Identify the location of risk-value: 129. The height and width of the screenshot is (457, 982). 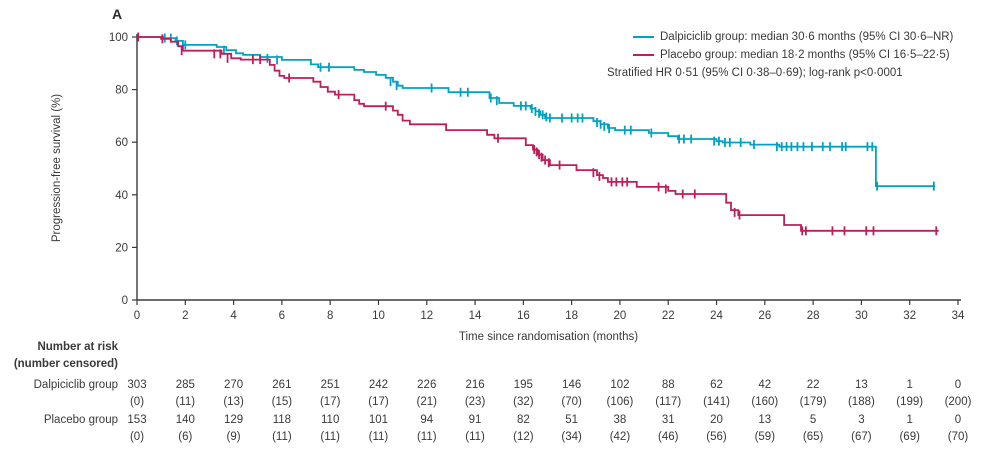
(233, 420).